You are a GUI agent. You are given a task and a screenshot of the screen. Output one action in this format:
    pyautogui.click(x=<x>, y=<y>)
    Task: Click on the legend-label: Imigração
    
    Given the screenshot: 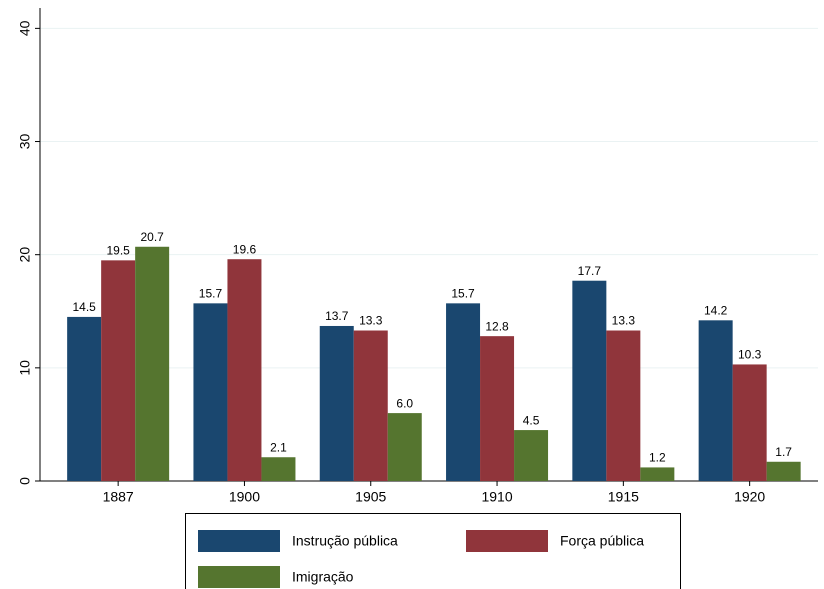 What is the action you would take?
    pyautogui.click(x=323, y=577)
    